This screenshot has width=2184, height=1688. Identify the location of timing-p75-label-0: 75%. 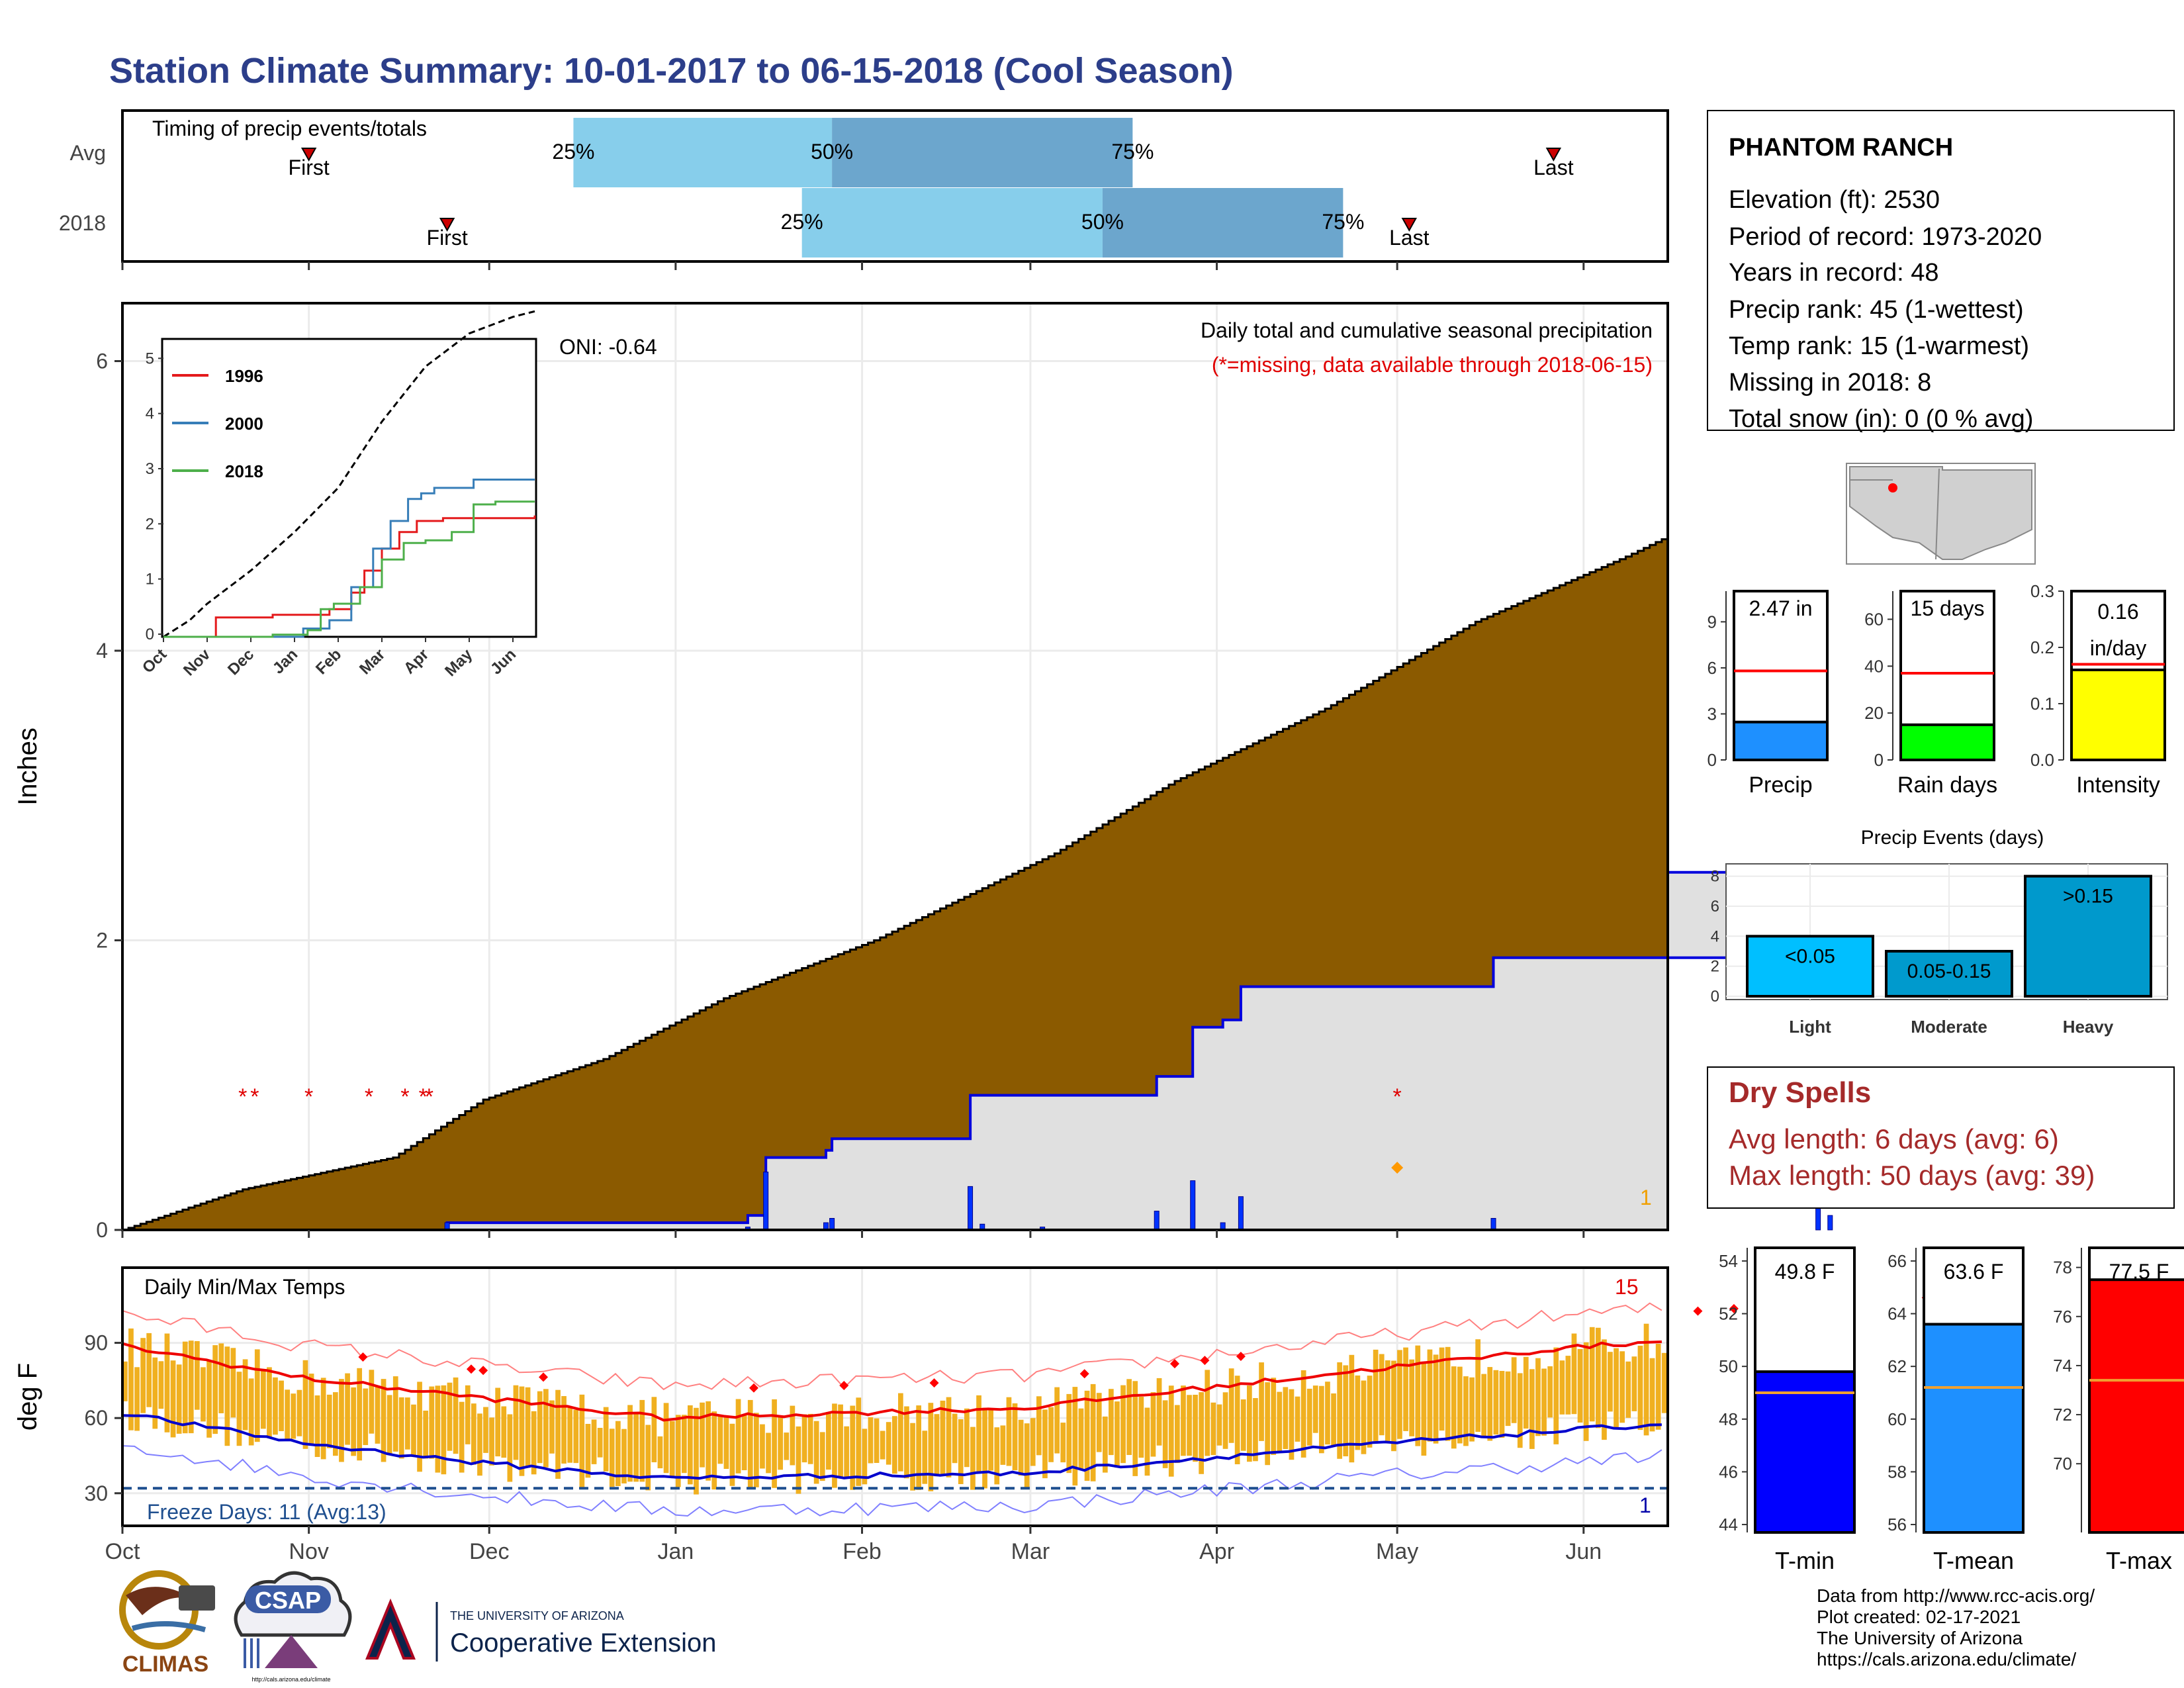
(1132, 152).